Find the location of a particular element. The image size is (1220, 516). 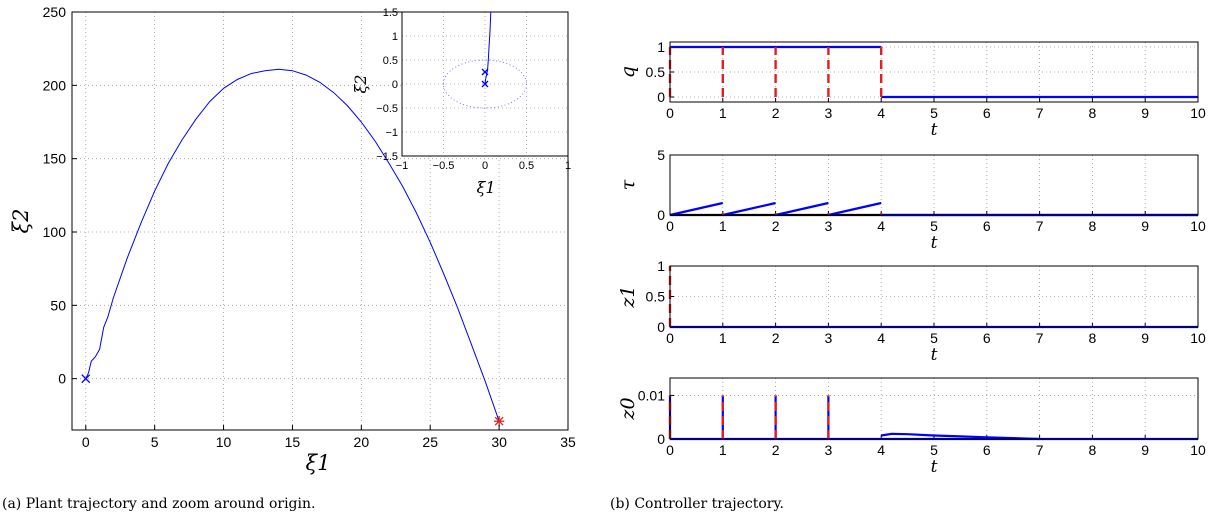

inset-ytick-label: 1.5 is located at coordinates (390, 13).